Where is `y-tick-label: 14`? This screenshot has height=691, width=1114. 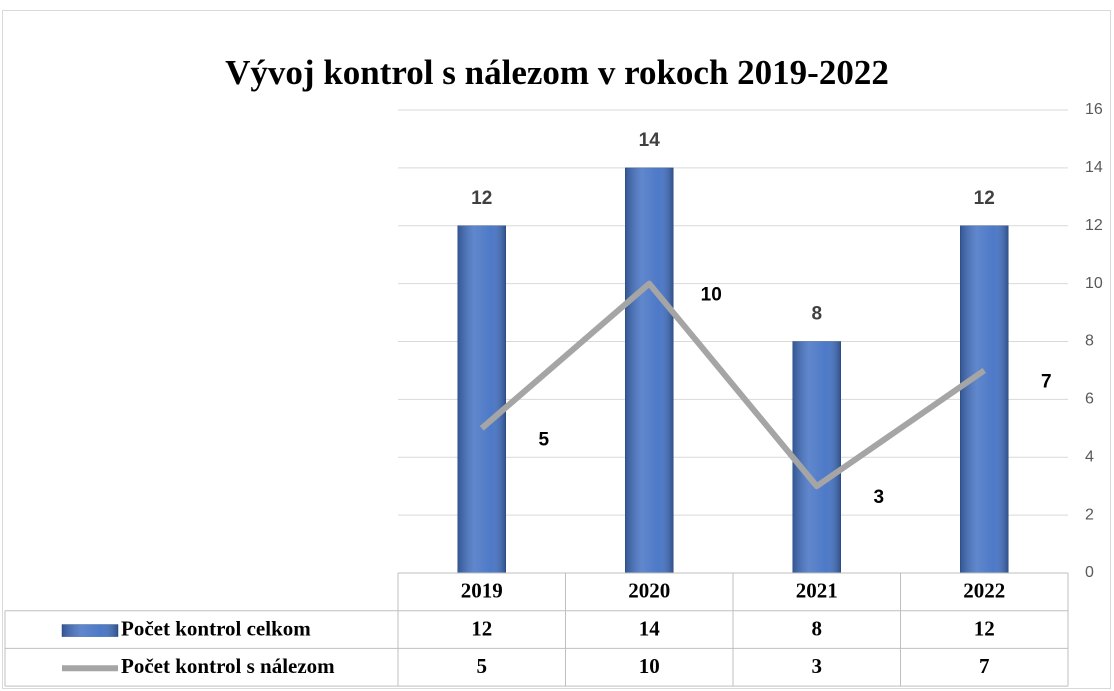 y-tick-label: 14 is located at coordinates (1094, 167).